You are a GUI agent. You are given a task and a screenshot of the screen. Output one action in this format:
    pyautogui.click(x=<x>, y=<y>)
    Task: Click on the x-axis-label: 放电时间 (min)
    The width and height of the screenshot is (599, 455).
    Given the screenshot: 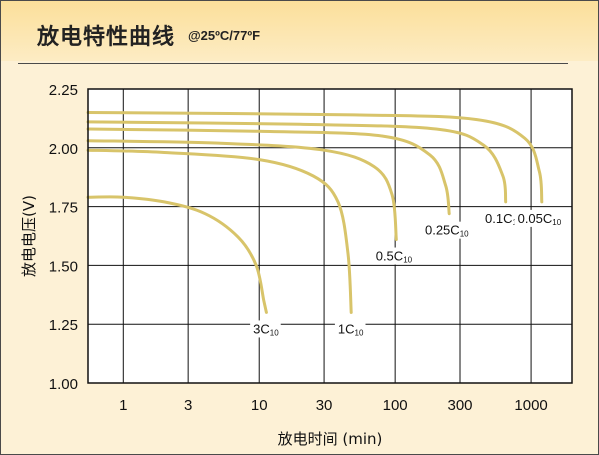 What is the action you would take?
    pyautogui.click(x=330, y=439)
    